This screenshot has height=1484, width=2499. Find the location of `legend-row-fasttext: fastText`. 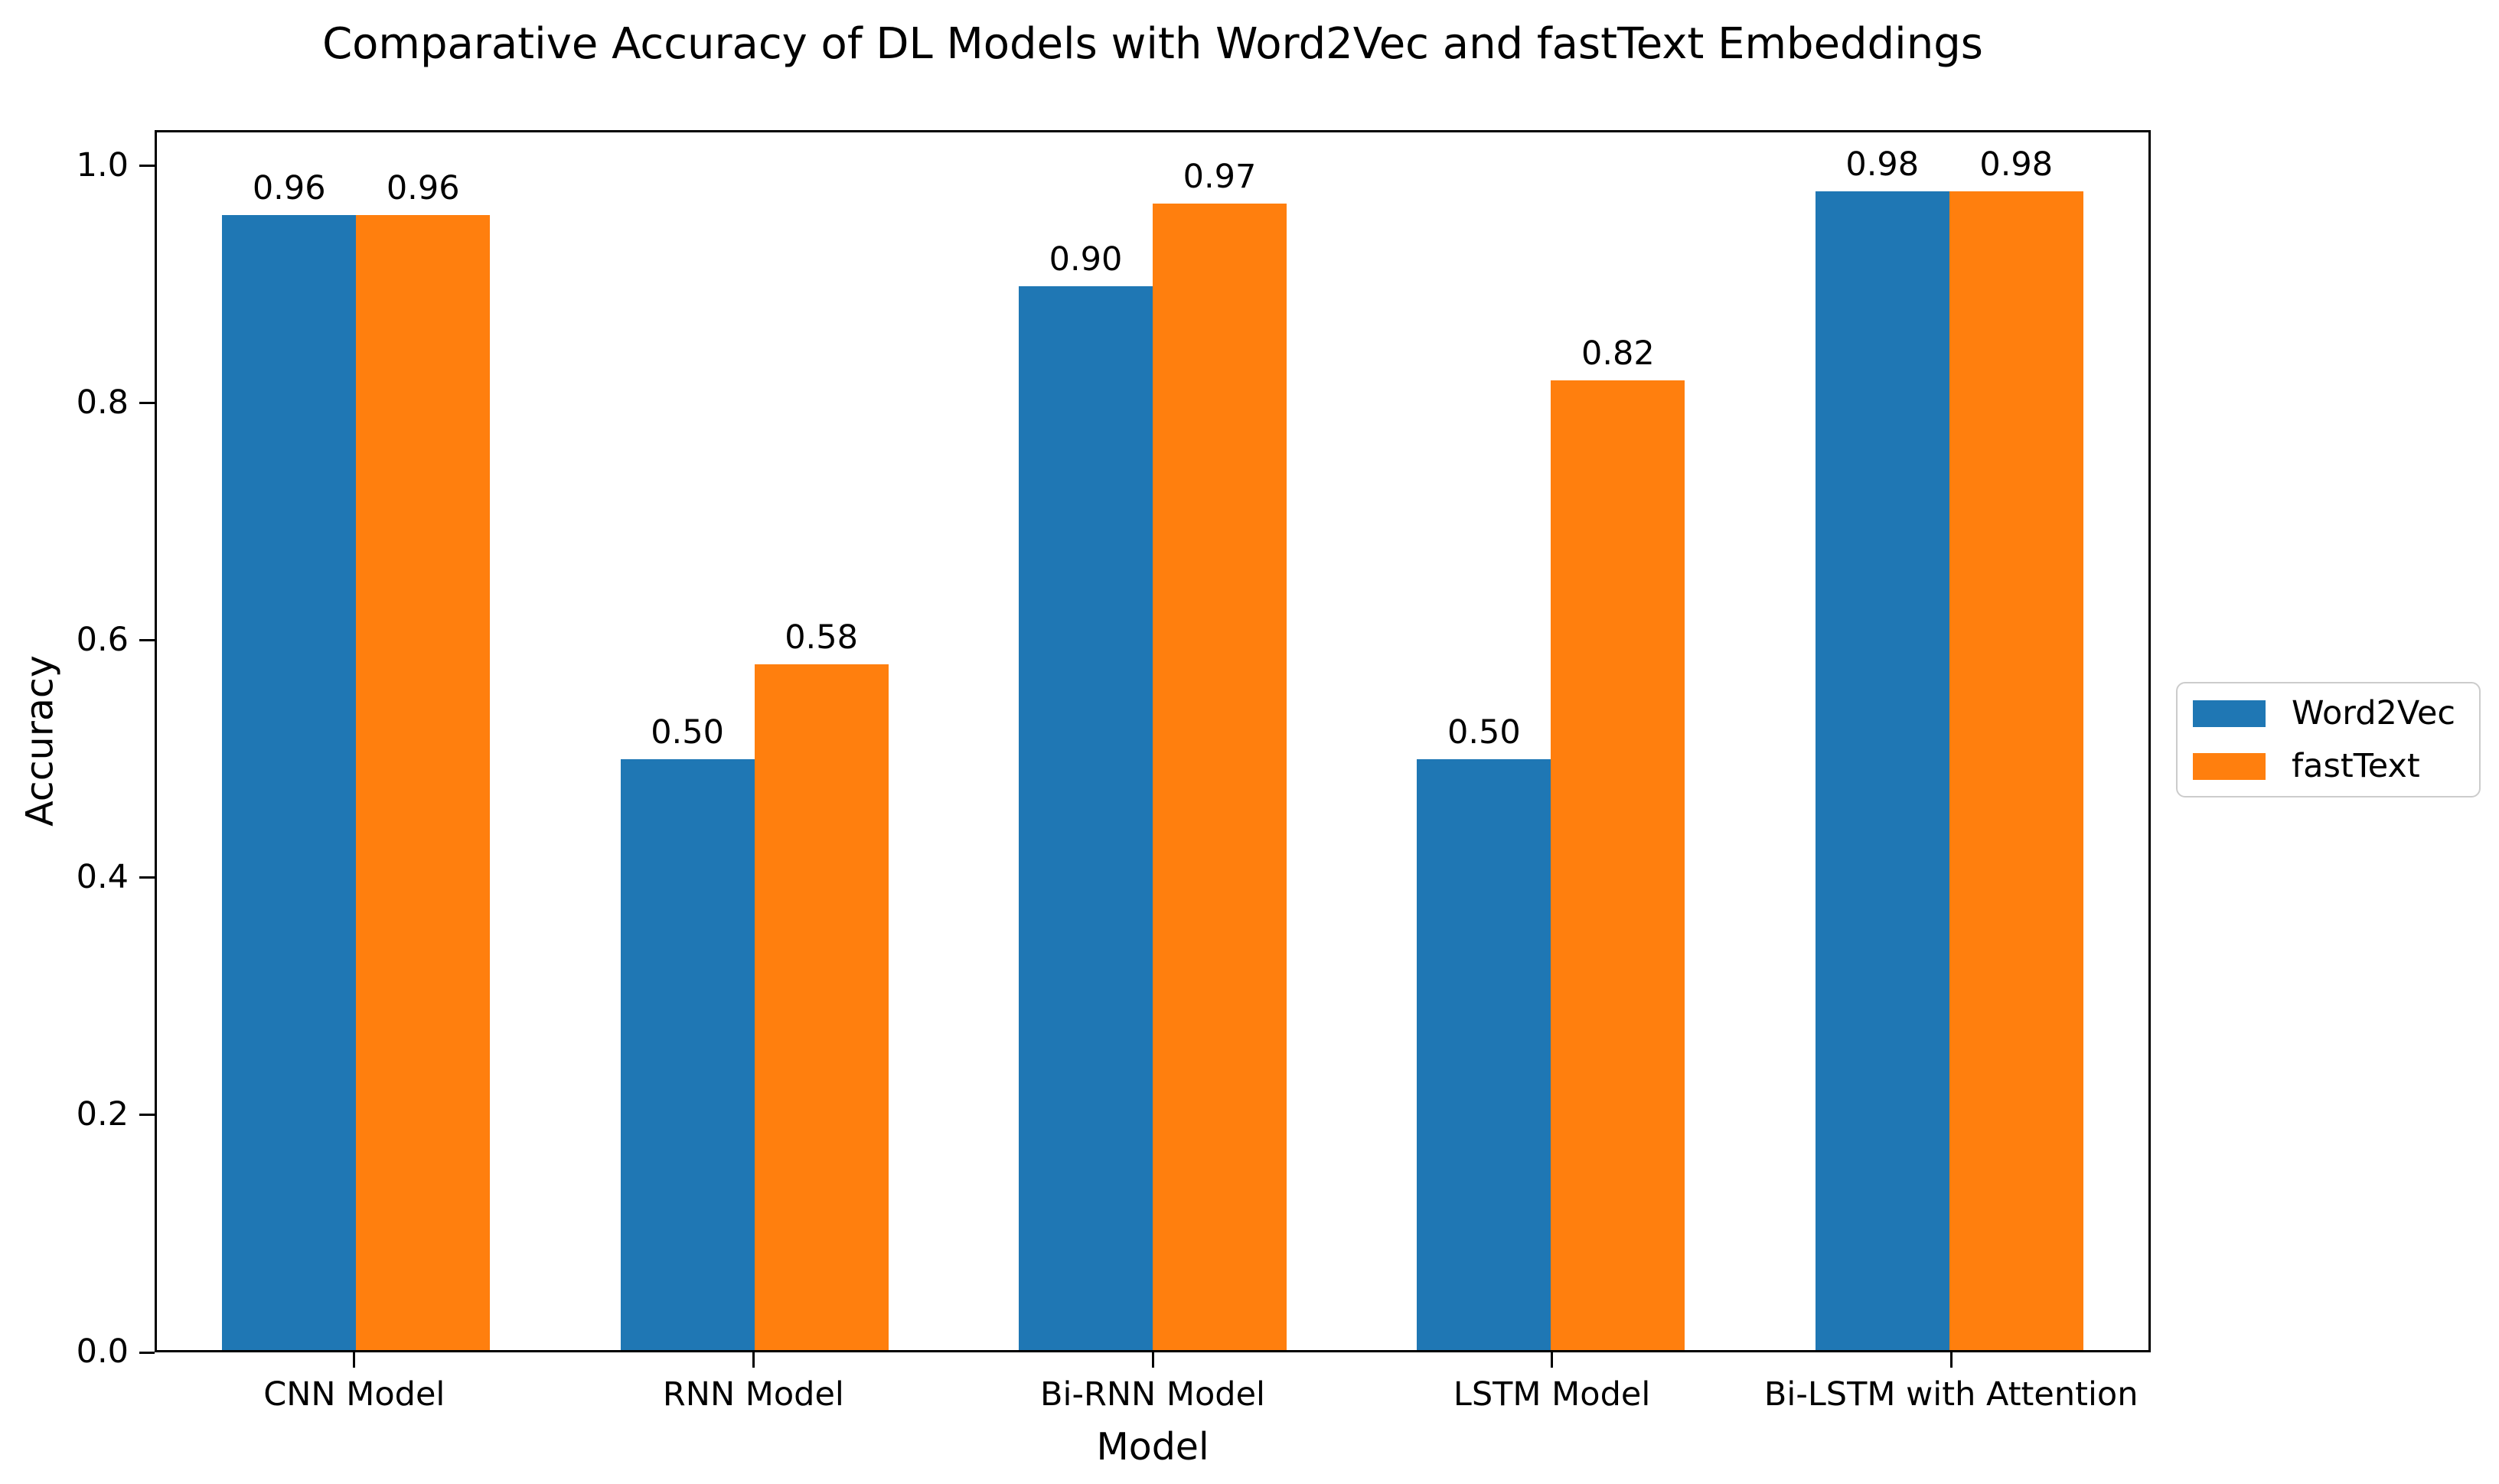

legend-row-fasttext: fastText is located at coordinates (2329, 765).